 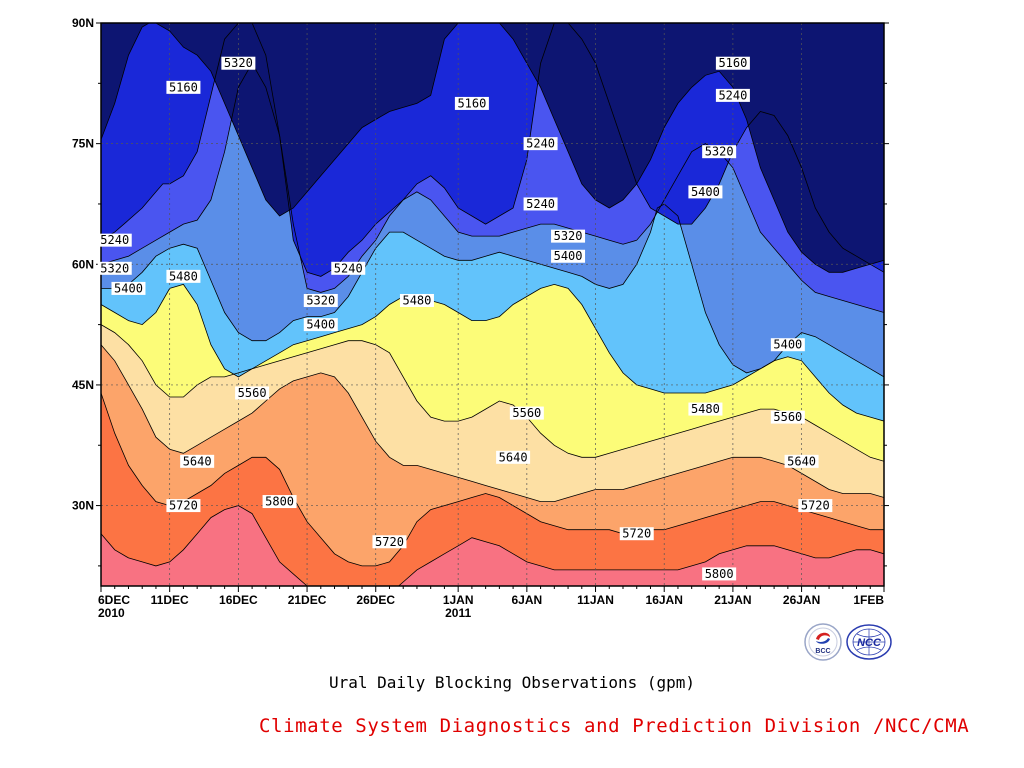 I want to click on x-tick-label: 6DEC, so click(x=114, y=600).